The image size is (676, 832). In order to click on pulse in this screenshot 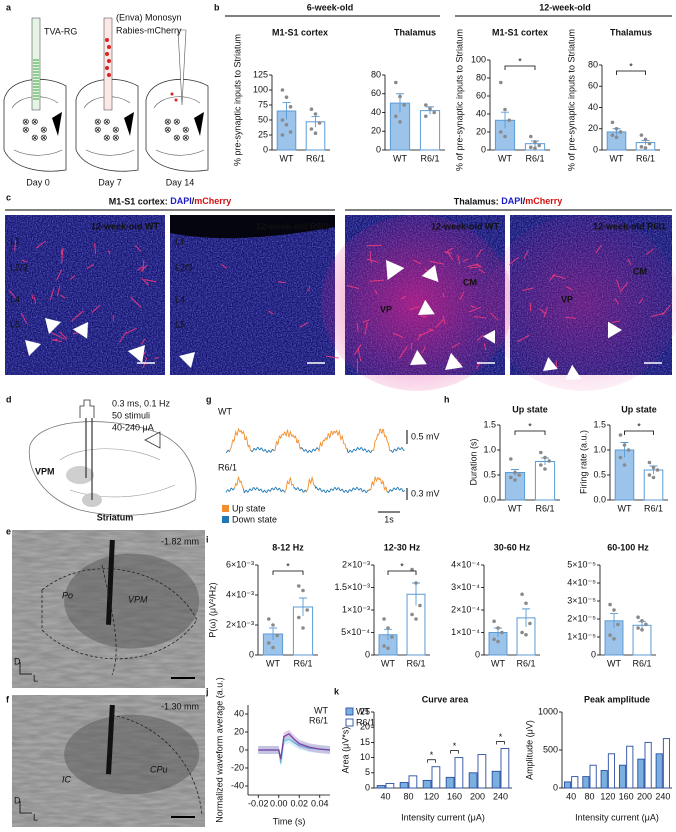, I will do `click(87, 408)`.